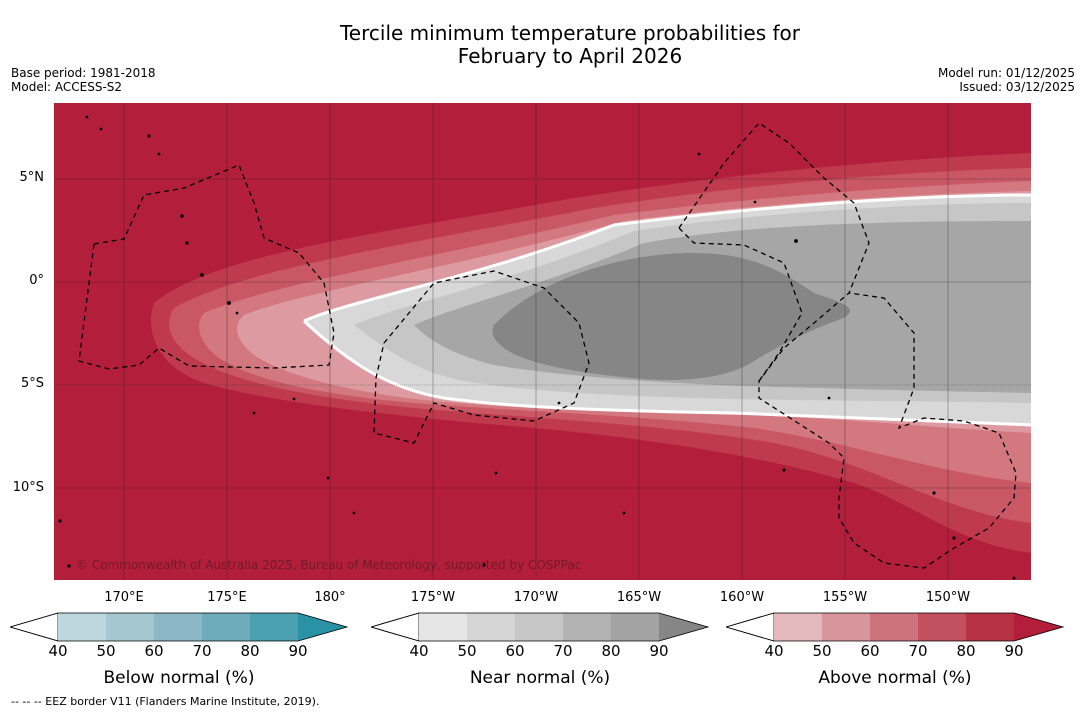  What do you see at coordinates (966, 651) in the screenshot?
I see `above-tick-80: 80` at bounding box center [966, 651].